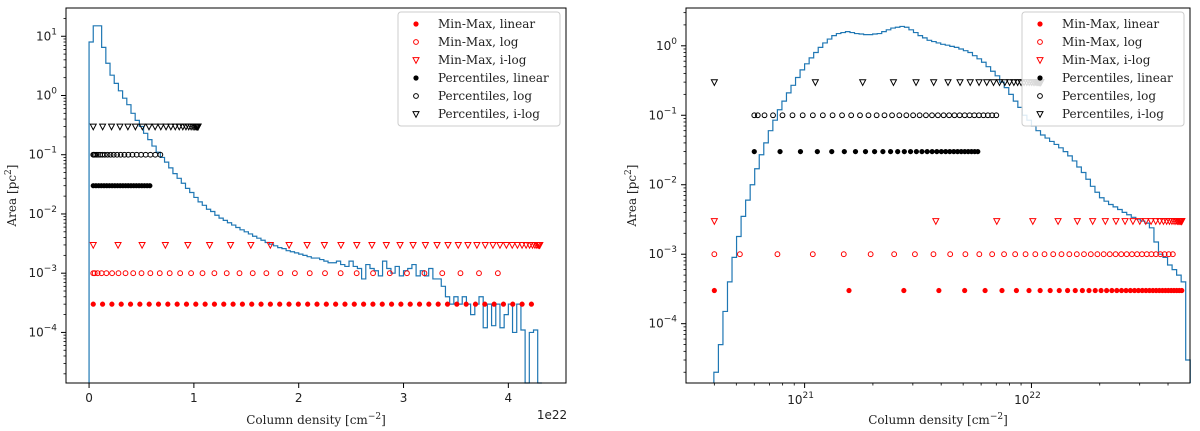  What do you see at coordinates (121, 186) in the screenshot?
I see `scatter-series-percentiles-linear` at bounding box center [121, 186].